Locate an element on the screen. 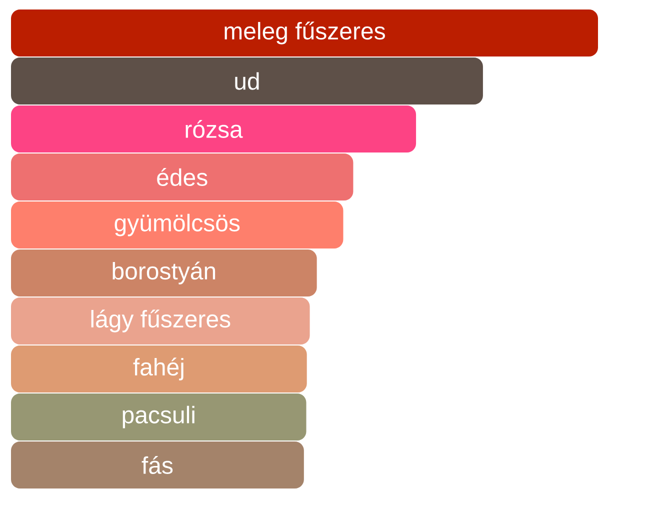 The height and width of the screenshot is (519, 646). y-tick-label: fahéj is located at coordinates (158, 369).